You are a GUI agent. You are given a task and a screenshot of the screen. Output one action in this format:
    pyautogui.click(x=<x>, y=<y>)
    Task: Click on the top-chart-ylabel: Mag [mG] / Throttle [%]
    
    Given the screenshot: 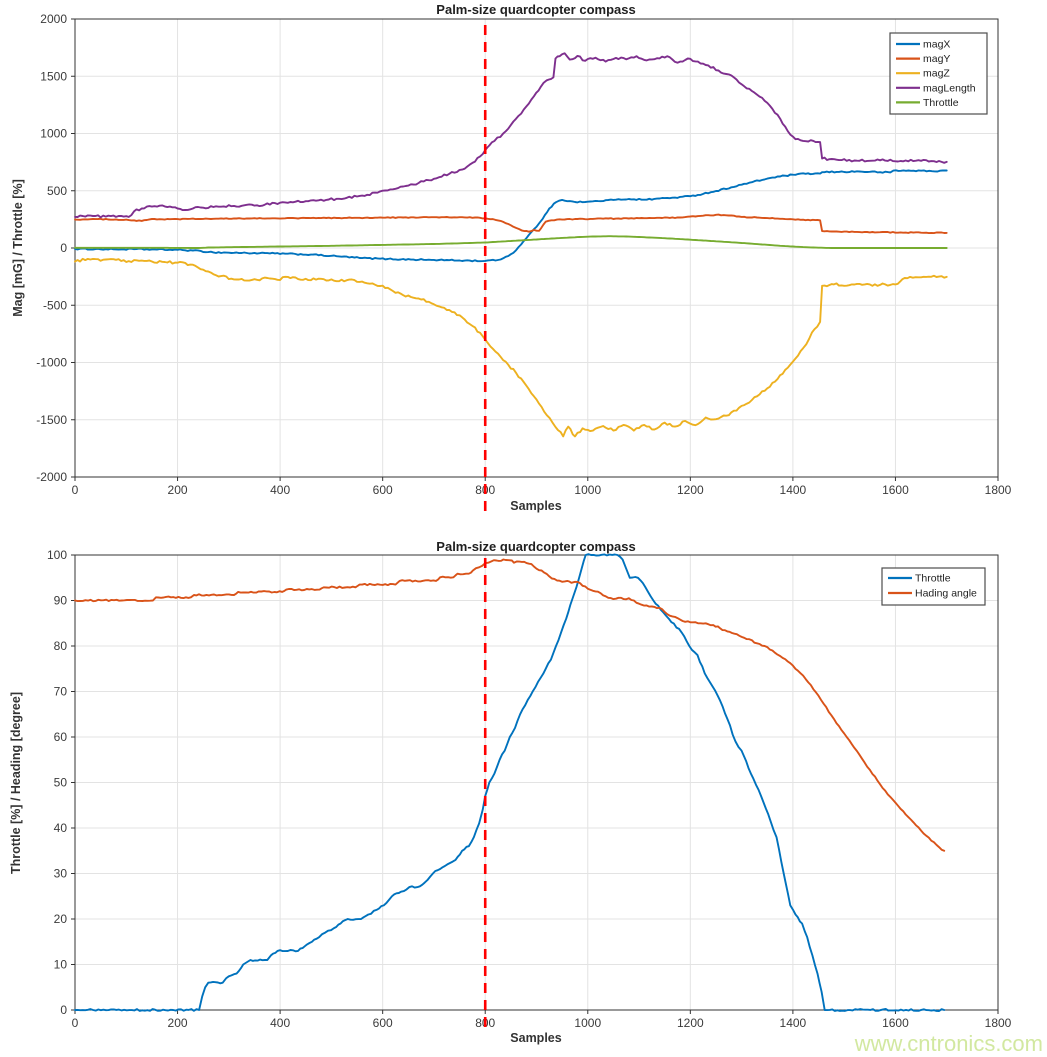 What is the action you would take?
    pyautogui.click(x=18, y=248)
    